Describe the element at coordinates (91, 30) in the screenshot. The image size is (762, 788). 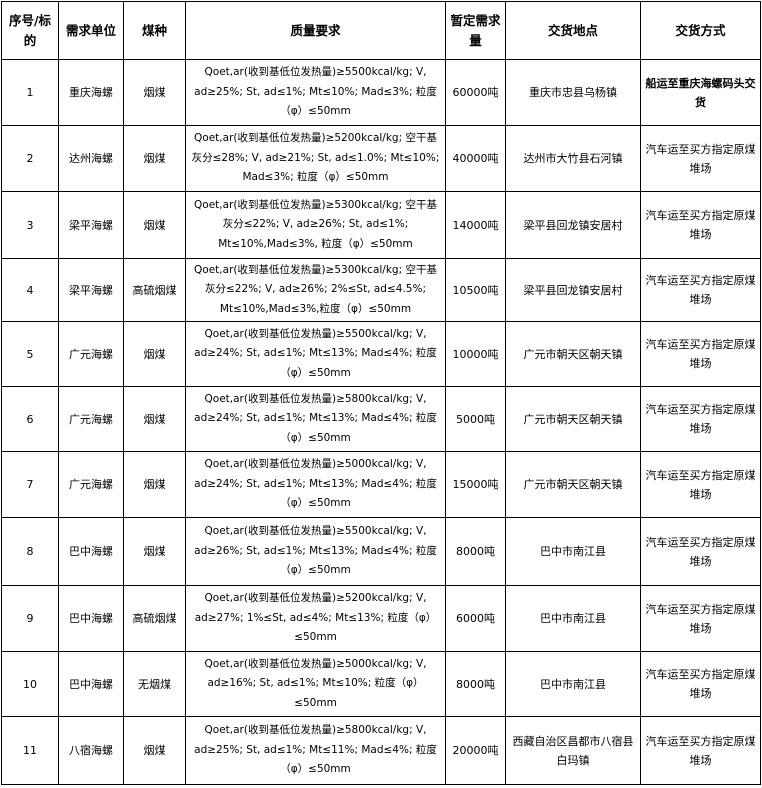
I see `header-unit: 需求单位` at that location.